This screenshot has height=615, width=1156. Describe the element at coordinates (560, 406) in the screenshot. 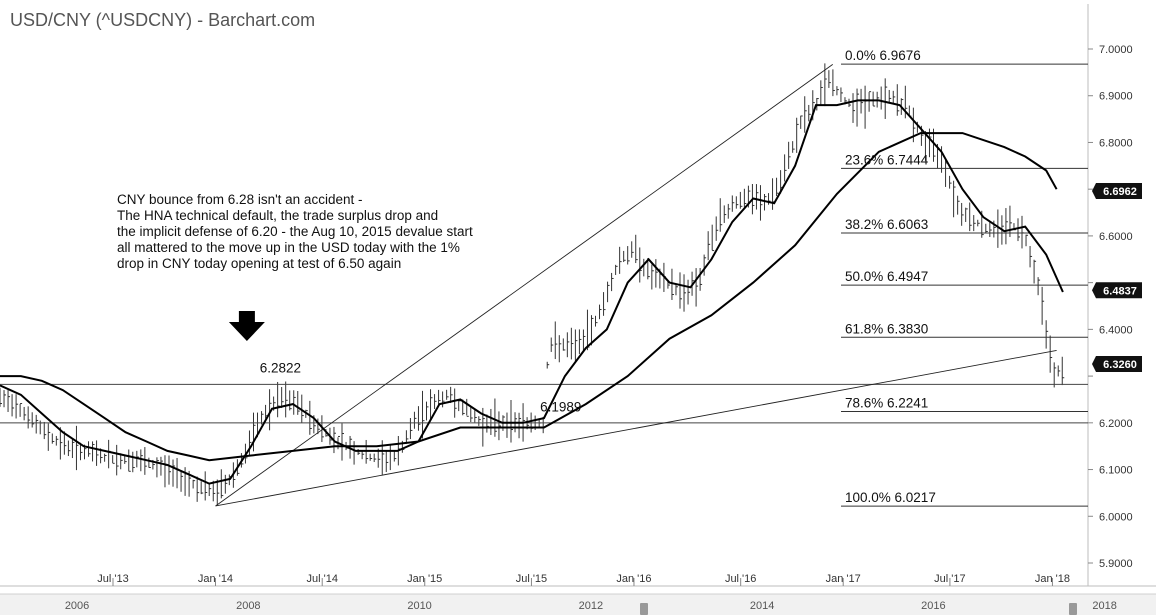

I see `level-label: 6.1989` at that location.